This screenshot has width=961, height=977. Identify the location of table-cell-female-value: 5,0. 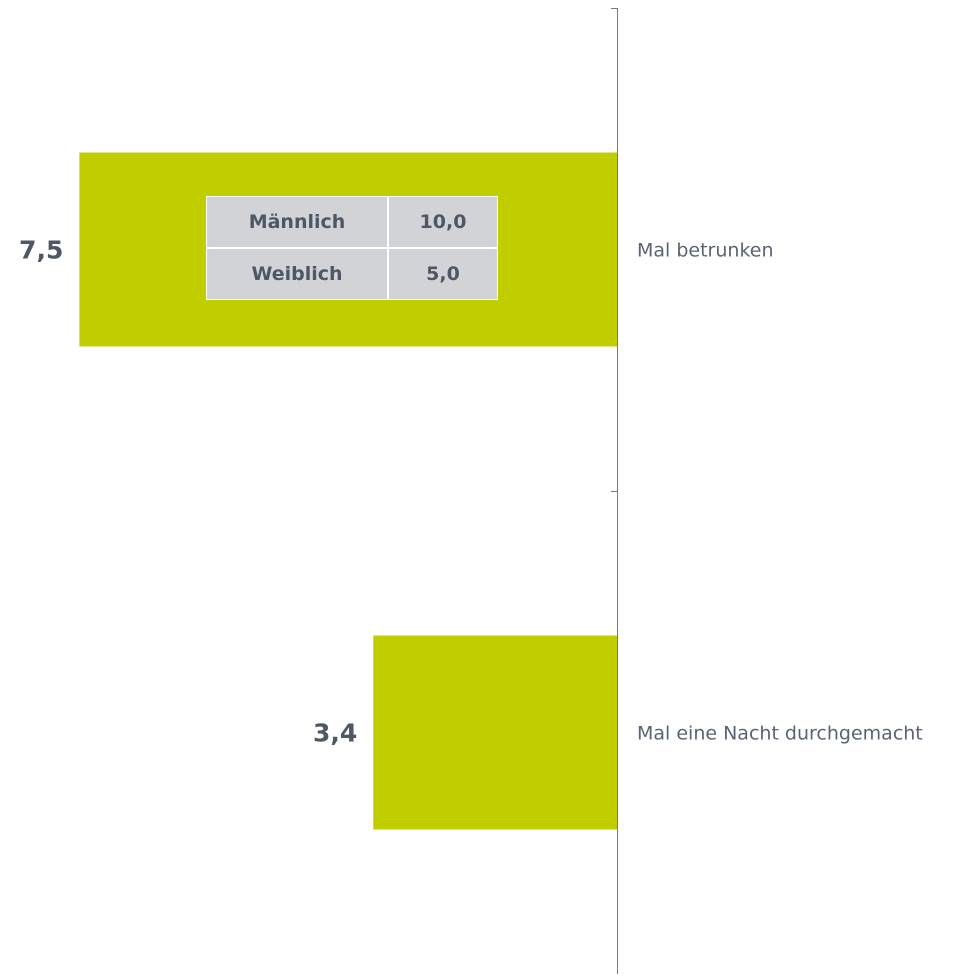
(443, 274).